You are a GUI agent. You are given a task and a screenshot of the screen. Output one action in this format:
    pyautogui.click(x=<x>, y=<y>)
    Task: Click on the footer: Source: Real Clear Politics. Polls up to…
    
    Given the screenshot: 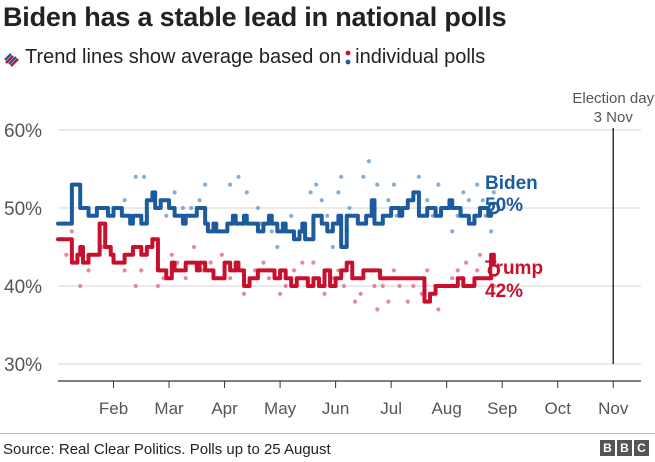 What is the action you would take?
    pyautogui.click(x=327, y=447)
    